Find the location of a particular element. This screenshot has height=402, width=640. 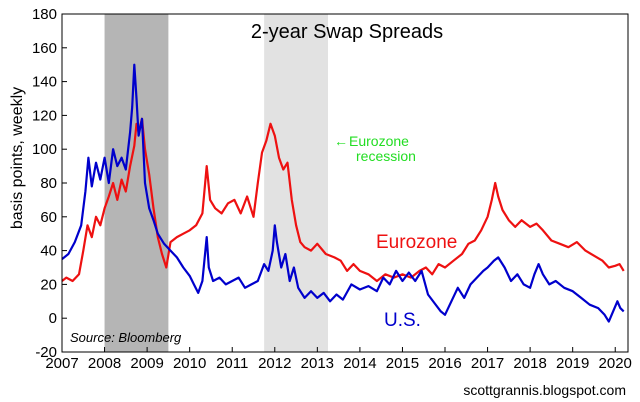

source-note: Source: Bloomberg is located at coordinates (126, 337).